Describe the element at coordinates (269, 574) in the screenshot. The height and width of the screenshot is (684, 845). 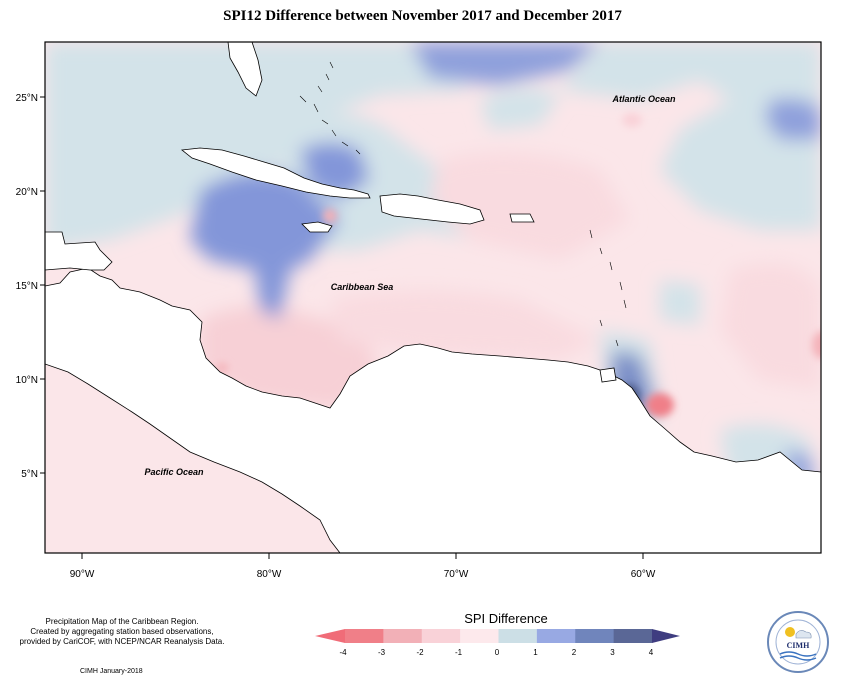
I see `lon-tick-label: 80°W` at that location.